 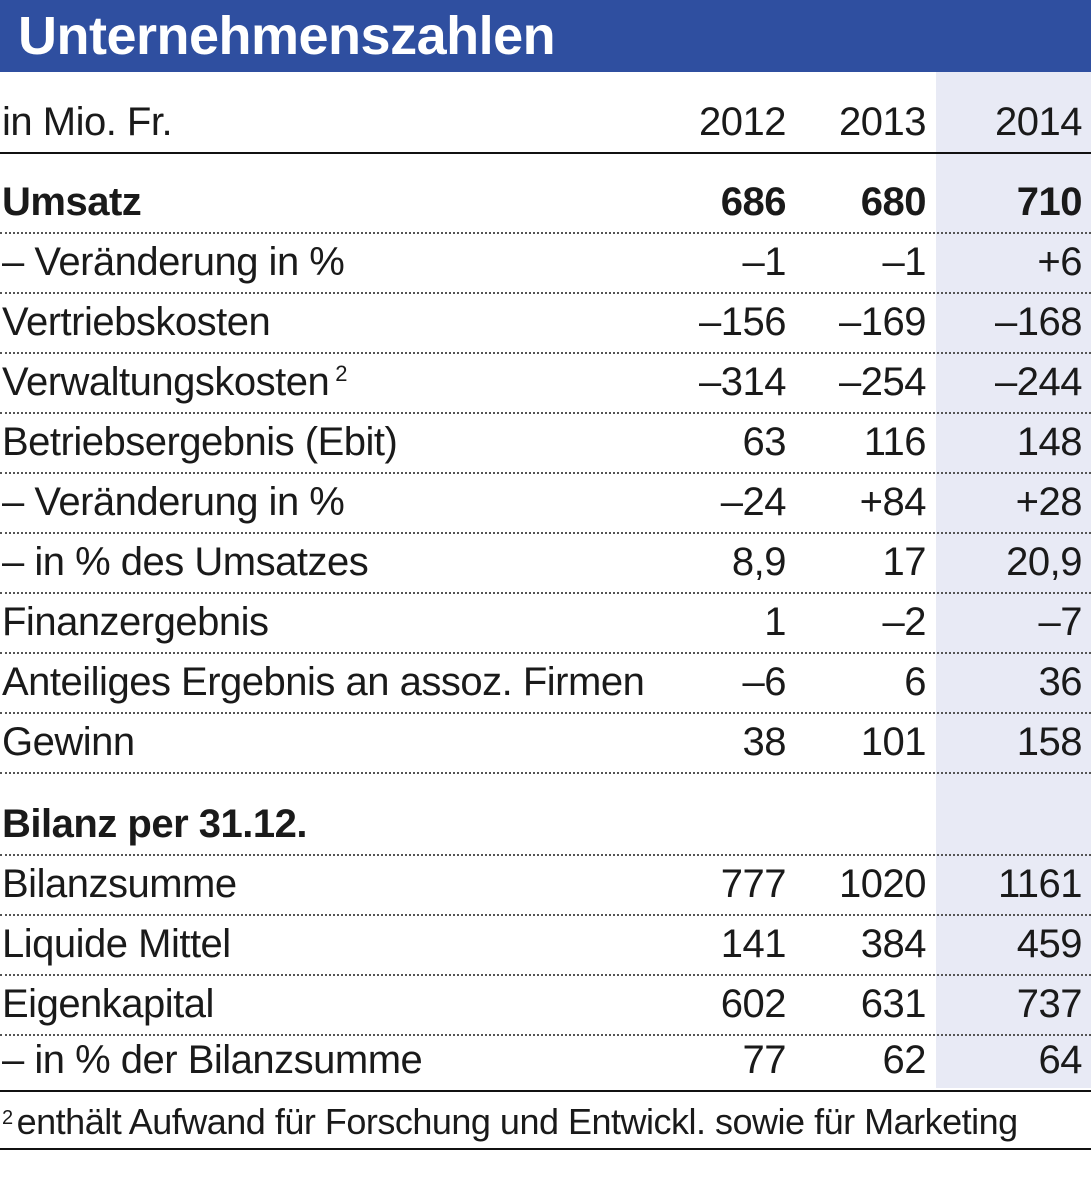 What do you see at coordinates (545, 123) in the screenshot?
I see `header-row: in Mio. Fr. 2012 2013 2014` at bounding box center [545, 123].